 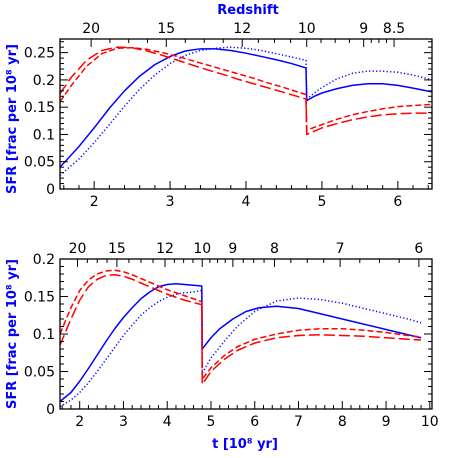 I want to click on top-panel-redshift-label: Redshift, so click(x=247, y=10).